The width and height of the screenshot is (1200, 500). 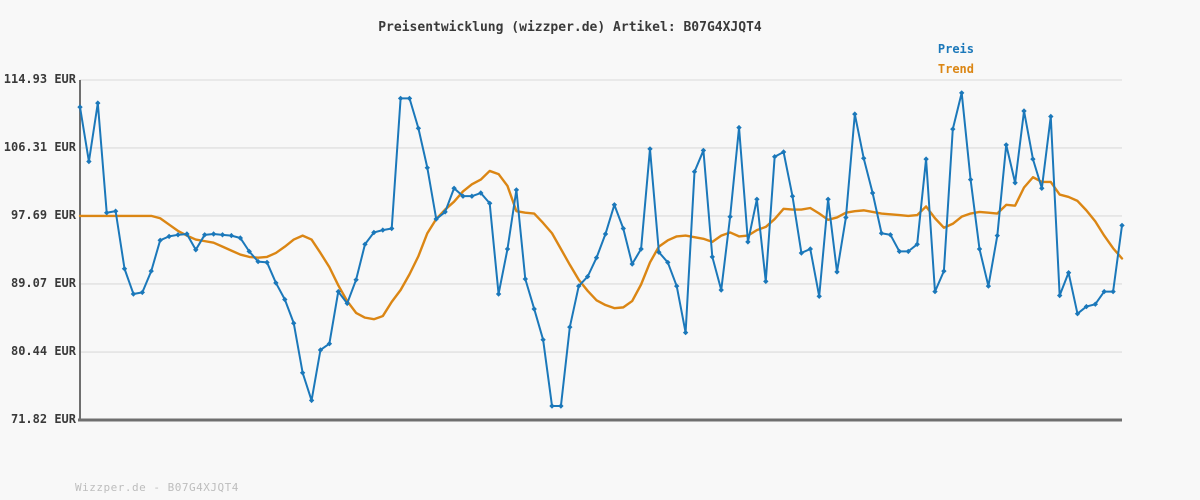 What do you see at coordinates (955, 69) in the screenshot?
I see `legend-item-trend: Trend` at bounding box center [955, 69].